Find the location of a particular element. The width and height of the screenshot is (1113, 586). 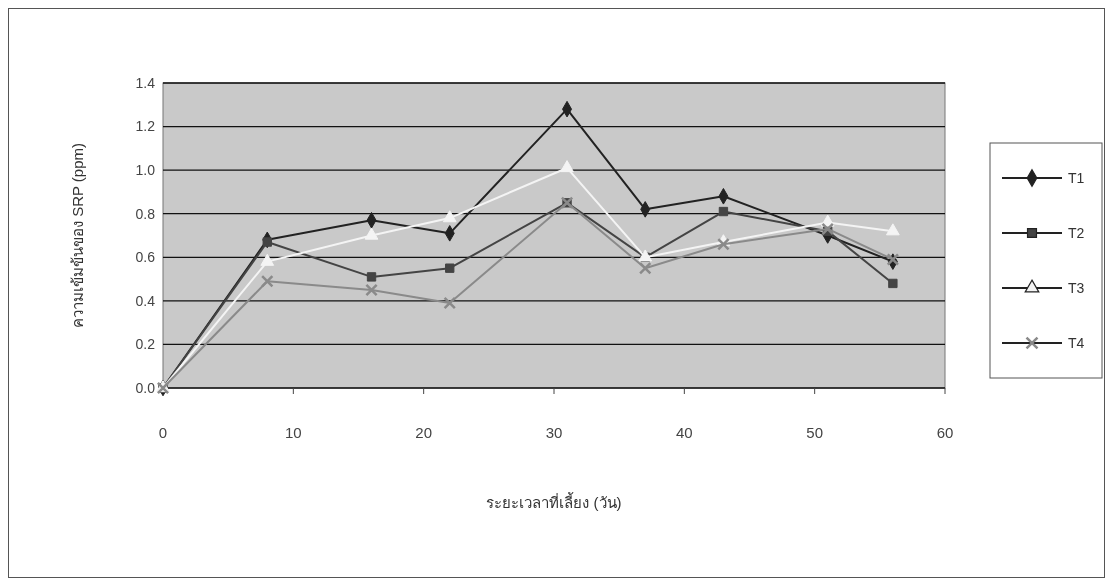

legend-label: T3 is located at coordinates (1076, 287).